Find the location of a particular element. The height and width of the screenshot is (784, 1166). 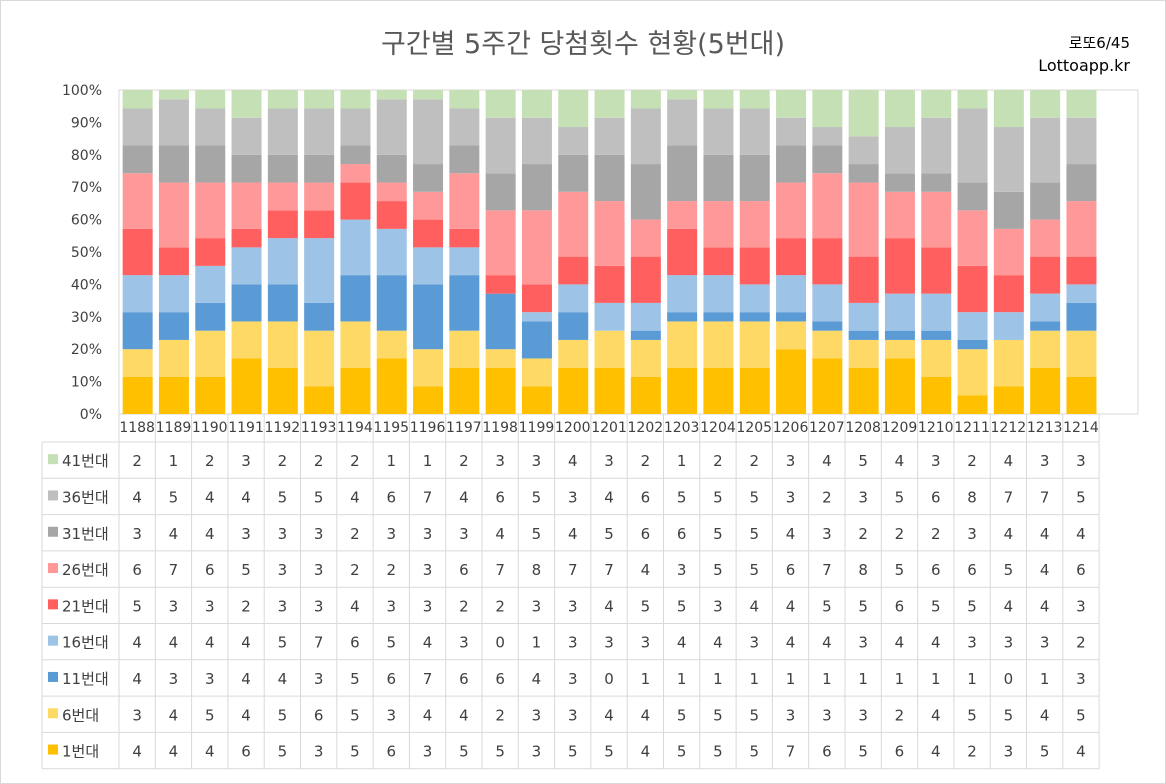

legend-label: 1번대 is located at coordinates (80, 752).